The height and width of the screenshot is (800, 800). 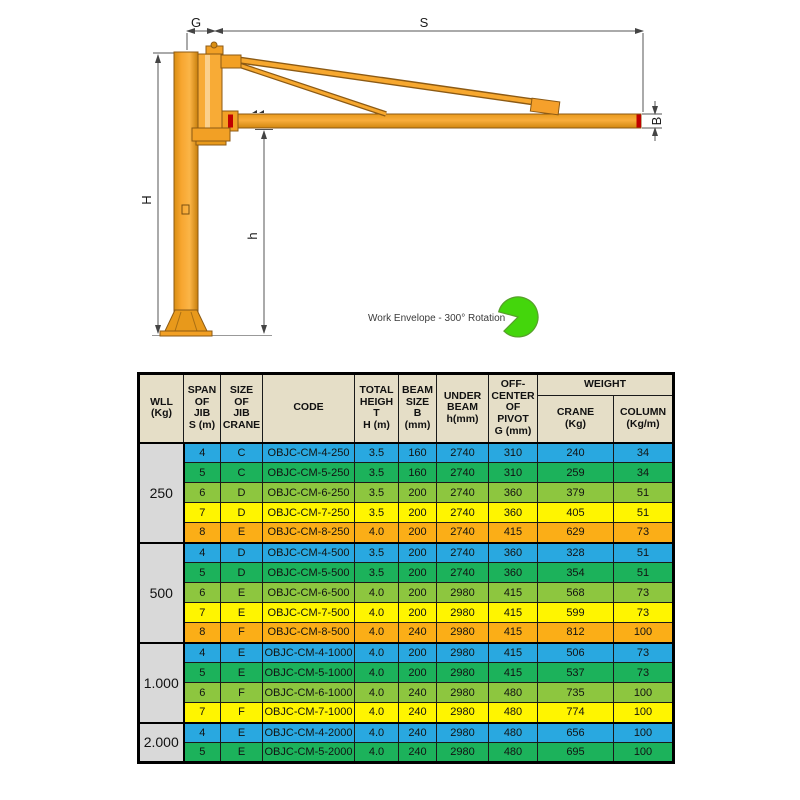 What do you see at coordinates (575, 512) in the screenshot?
I see `crane-cell: 405` at bounding box center [575, 512].